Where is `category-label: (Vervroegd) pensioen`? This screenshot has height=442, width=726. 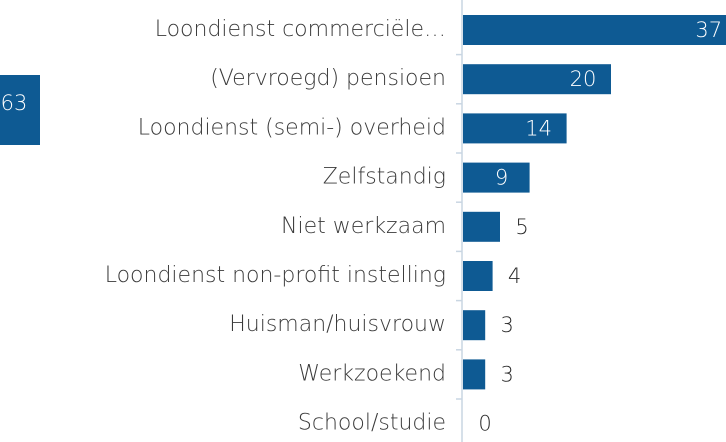
category-label: (Vervroegd) pensioen is located at coordinates (328, 78).